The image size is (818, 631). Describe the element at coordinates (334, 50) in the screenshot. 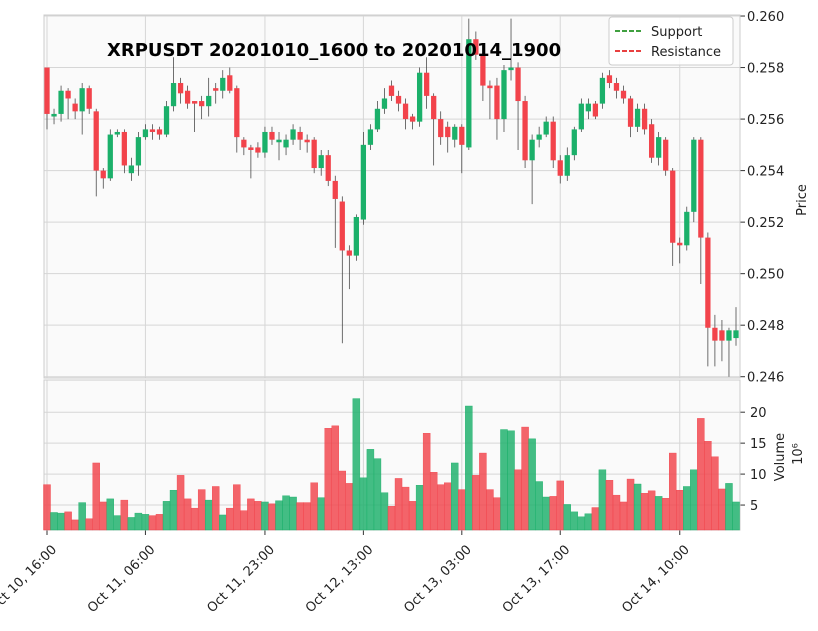

I see `chart-title: XRPUSDT 20201010_1600 to 20201014_1900` at that location.